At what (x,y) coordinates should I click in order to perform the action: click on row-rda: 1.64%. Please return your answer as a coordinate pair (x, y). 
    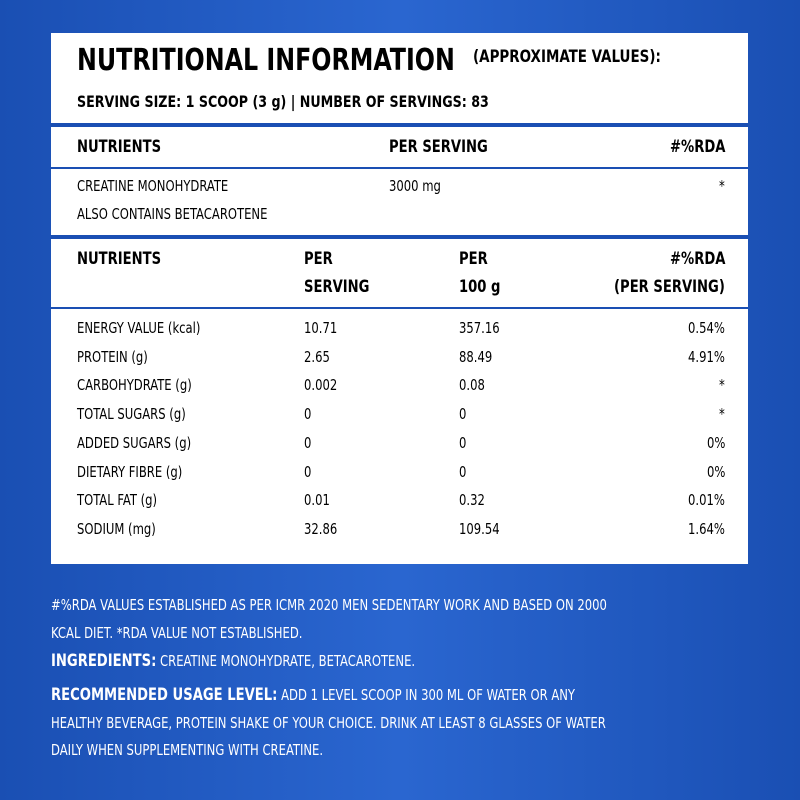
    Looking at the image, I should click on (706, 529).